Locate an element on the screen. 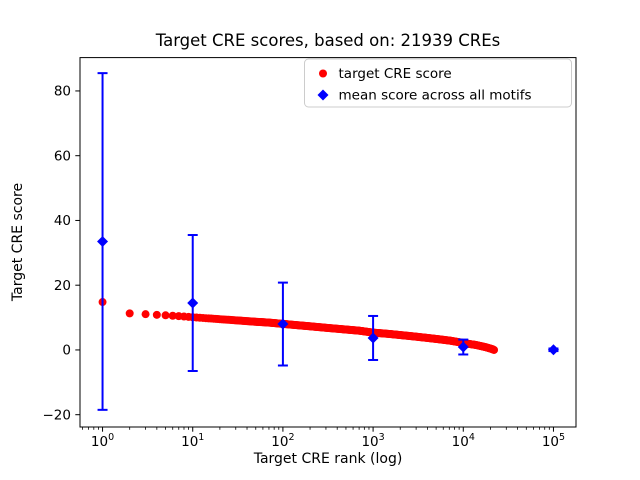  x-axis: 10⁰ 10¹ 10² 10³ 10⁴ 10⁵ is located at coordinates (323, 438).